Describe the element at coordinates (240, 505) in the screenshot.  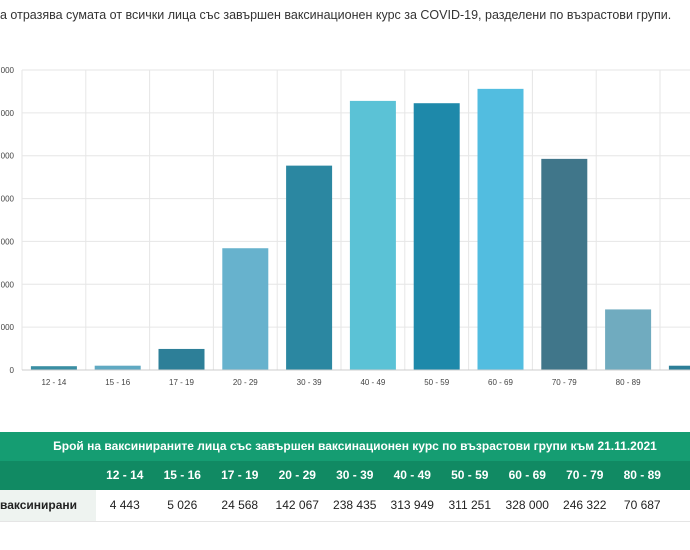
I see `table-cell: 24 568` at that location.